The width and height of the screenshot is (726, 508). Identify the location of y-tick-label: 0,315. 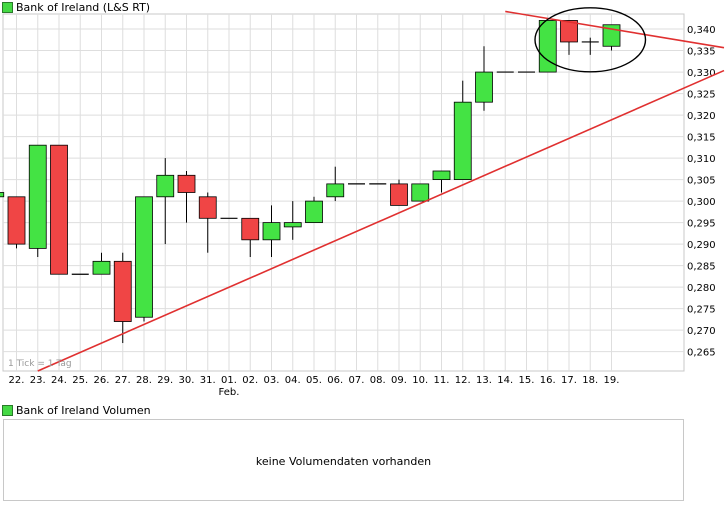
(701, 138).